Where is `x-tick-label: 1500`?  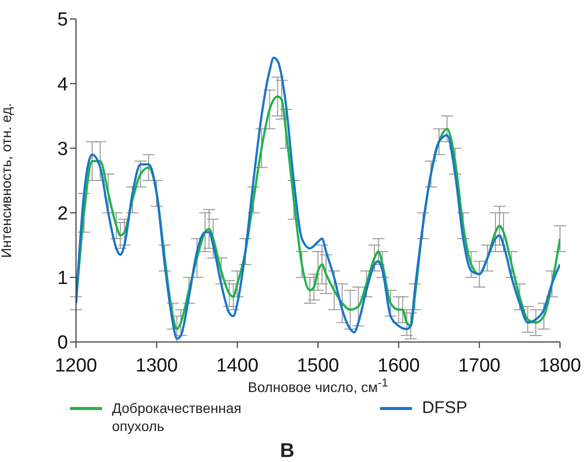
x-tick-label: 1500 is located at coordinates (318, 365).